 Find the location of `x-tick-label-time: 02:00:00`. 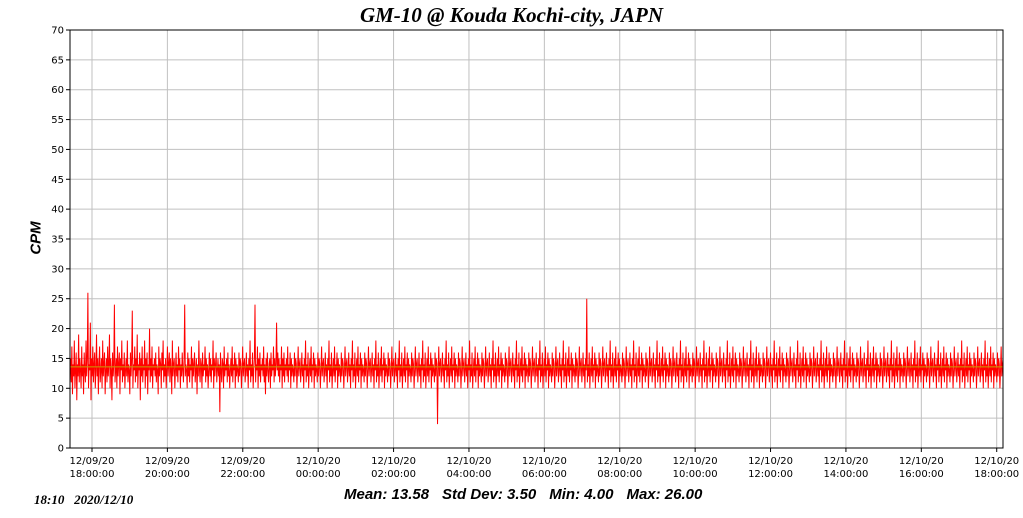

x-tick-label-time: 02:00:00 is located at coordinates (393, 474).